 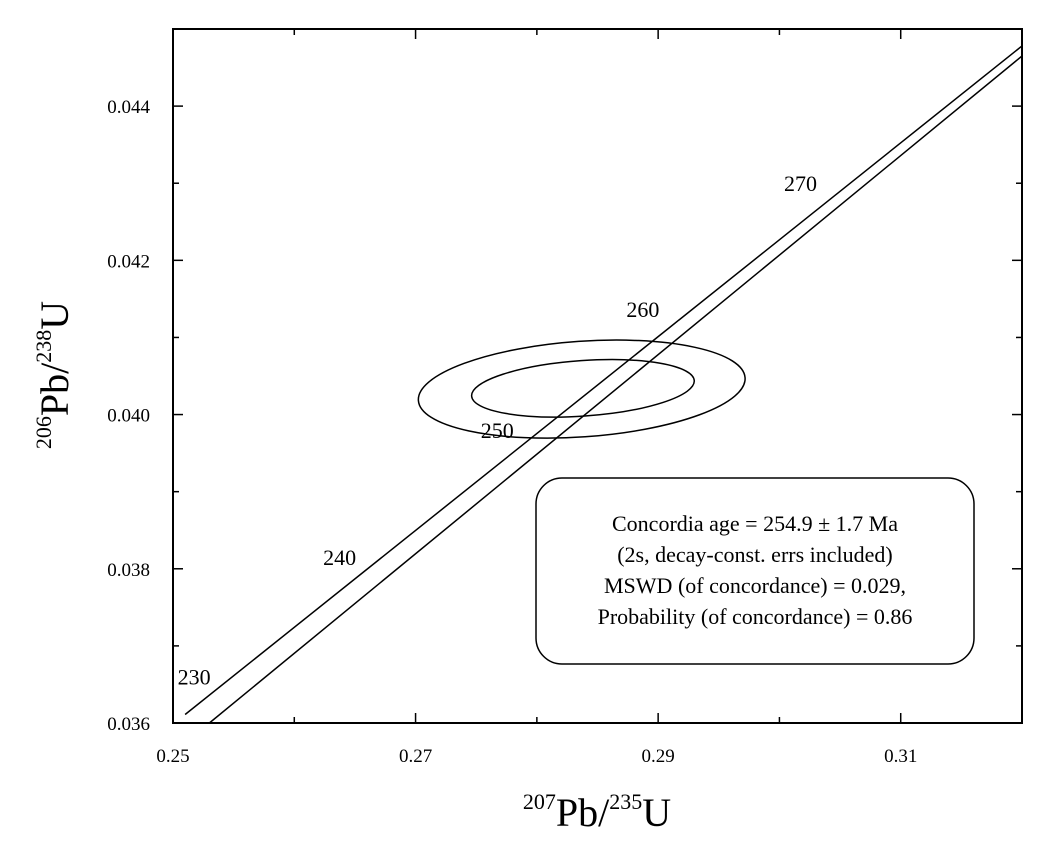 I want to click on y-axis-title-base2: U, so click(x=54, y=315).